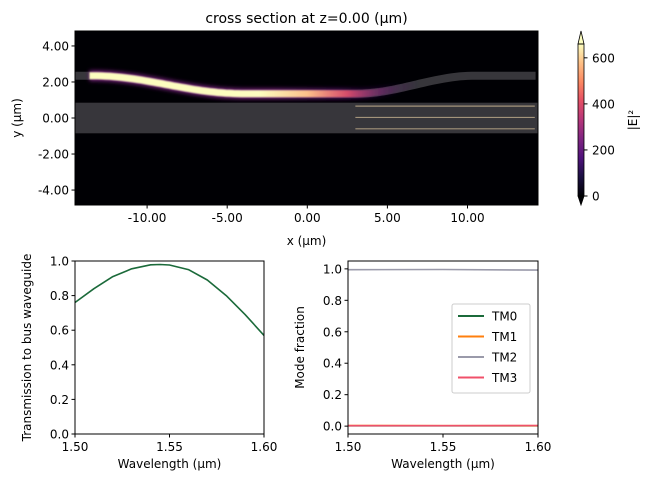  Describe the element at coordinates (603, 150) in the screenshot. I see `colorbar-tick-label: 200` at that location.